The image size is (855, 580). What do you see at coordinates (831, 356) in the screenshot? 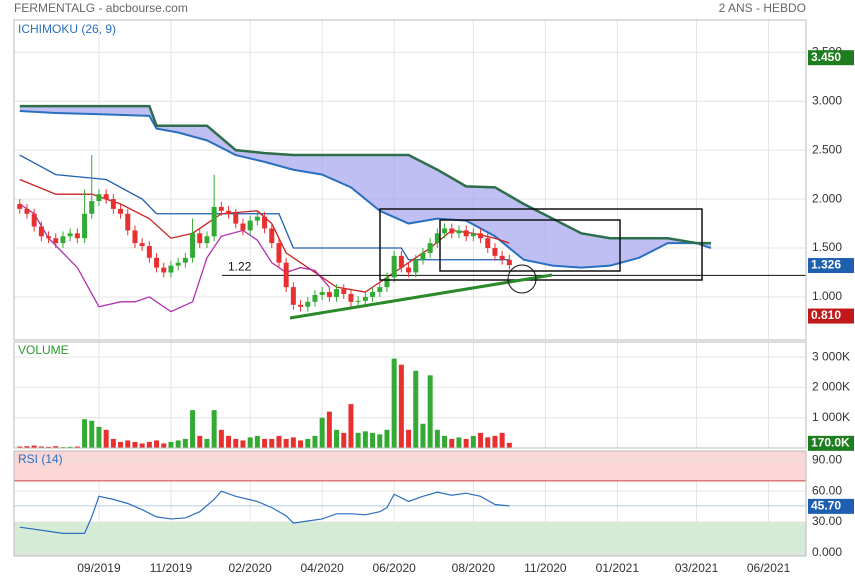
I see `y-tick-label: 3 000K` at bounding box center [831, 356].